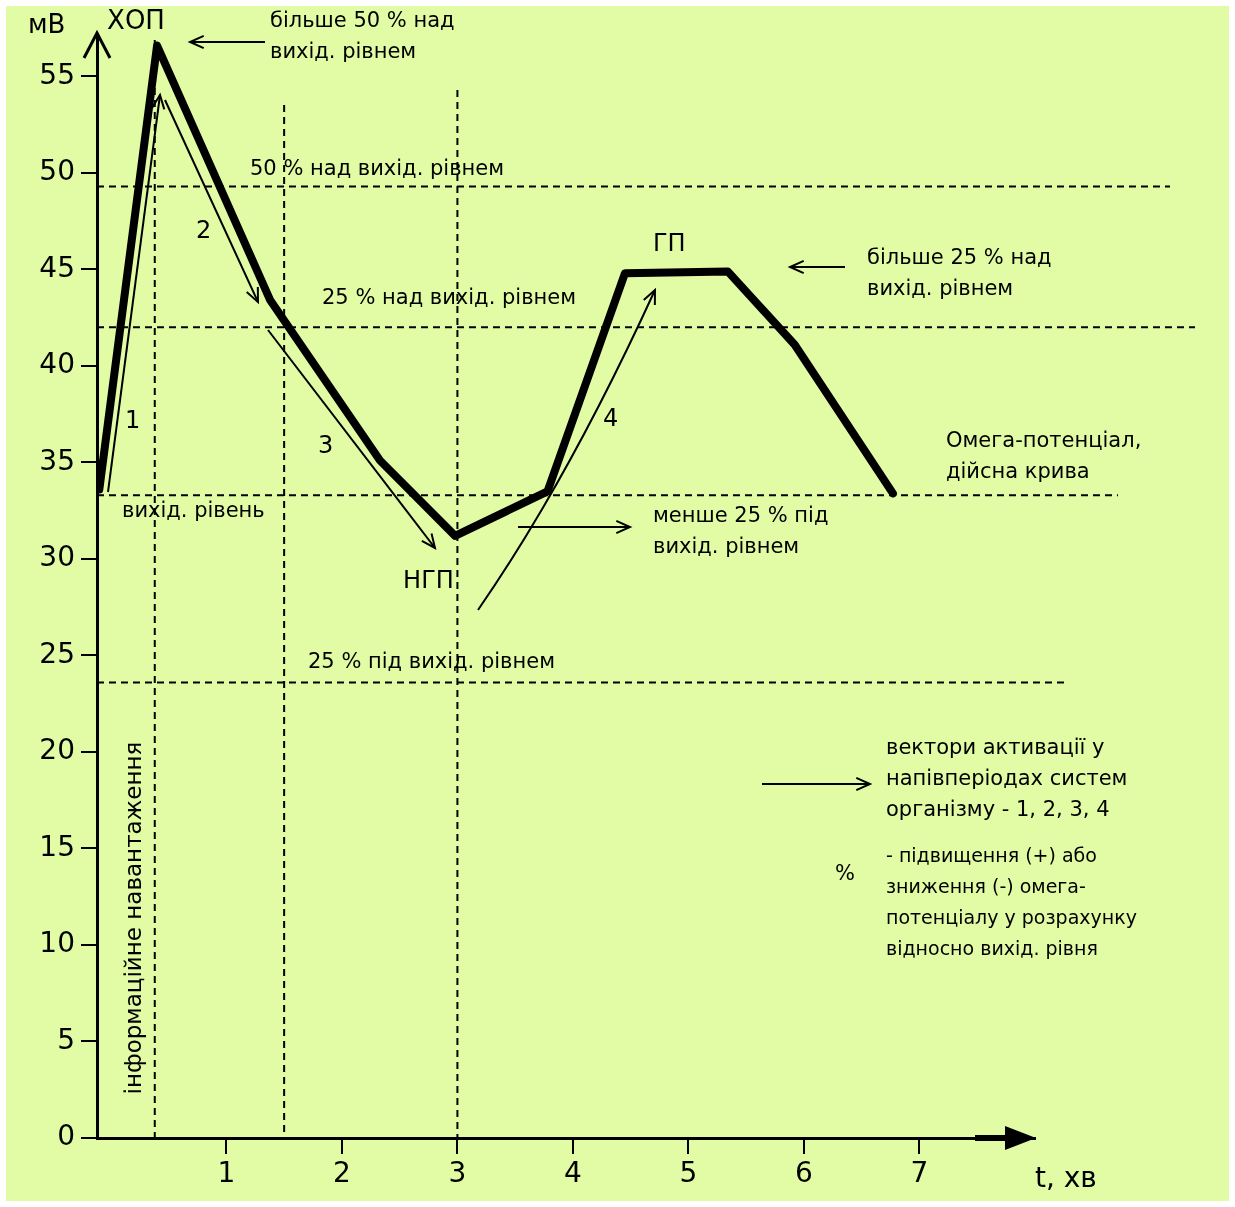  Describe the element at coordinates (1007, 778) in the screenshot. I see `annotation: вектори активації у напівперіодах систем організму - 1, 2, 3, 4` at that location.